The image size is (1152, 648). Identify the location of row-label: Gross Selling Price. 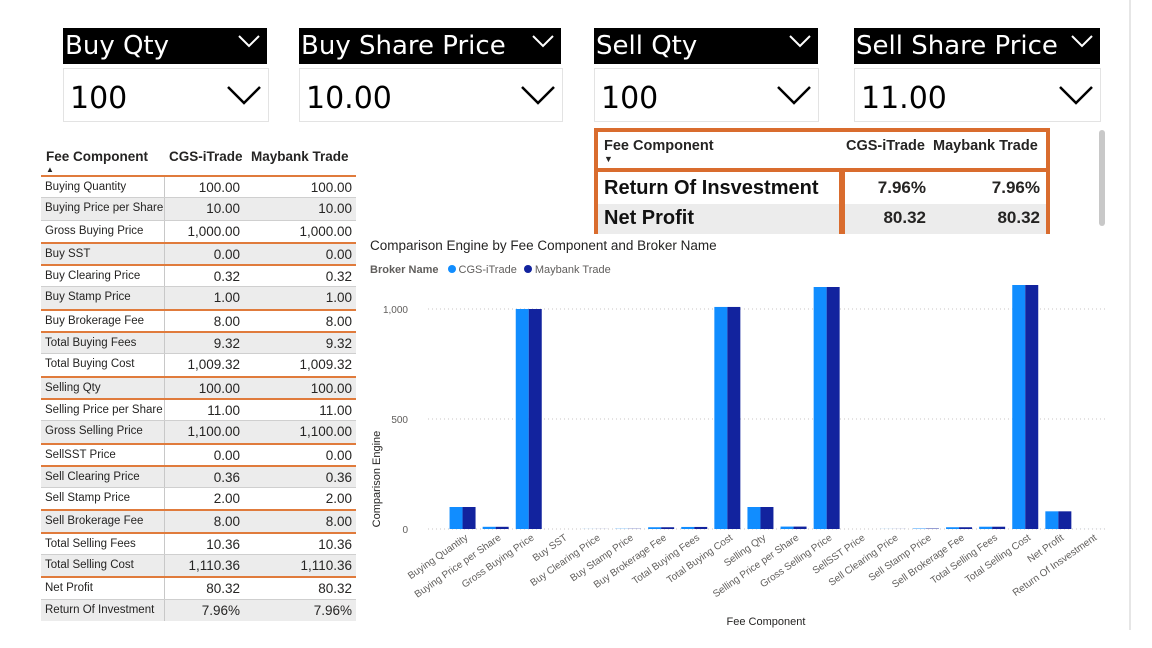
(94, 431).